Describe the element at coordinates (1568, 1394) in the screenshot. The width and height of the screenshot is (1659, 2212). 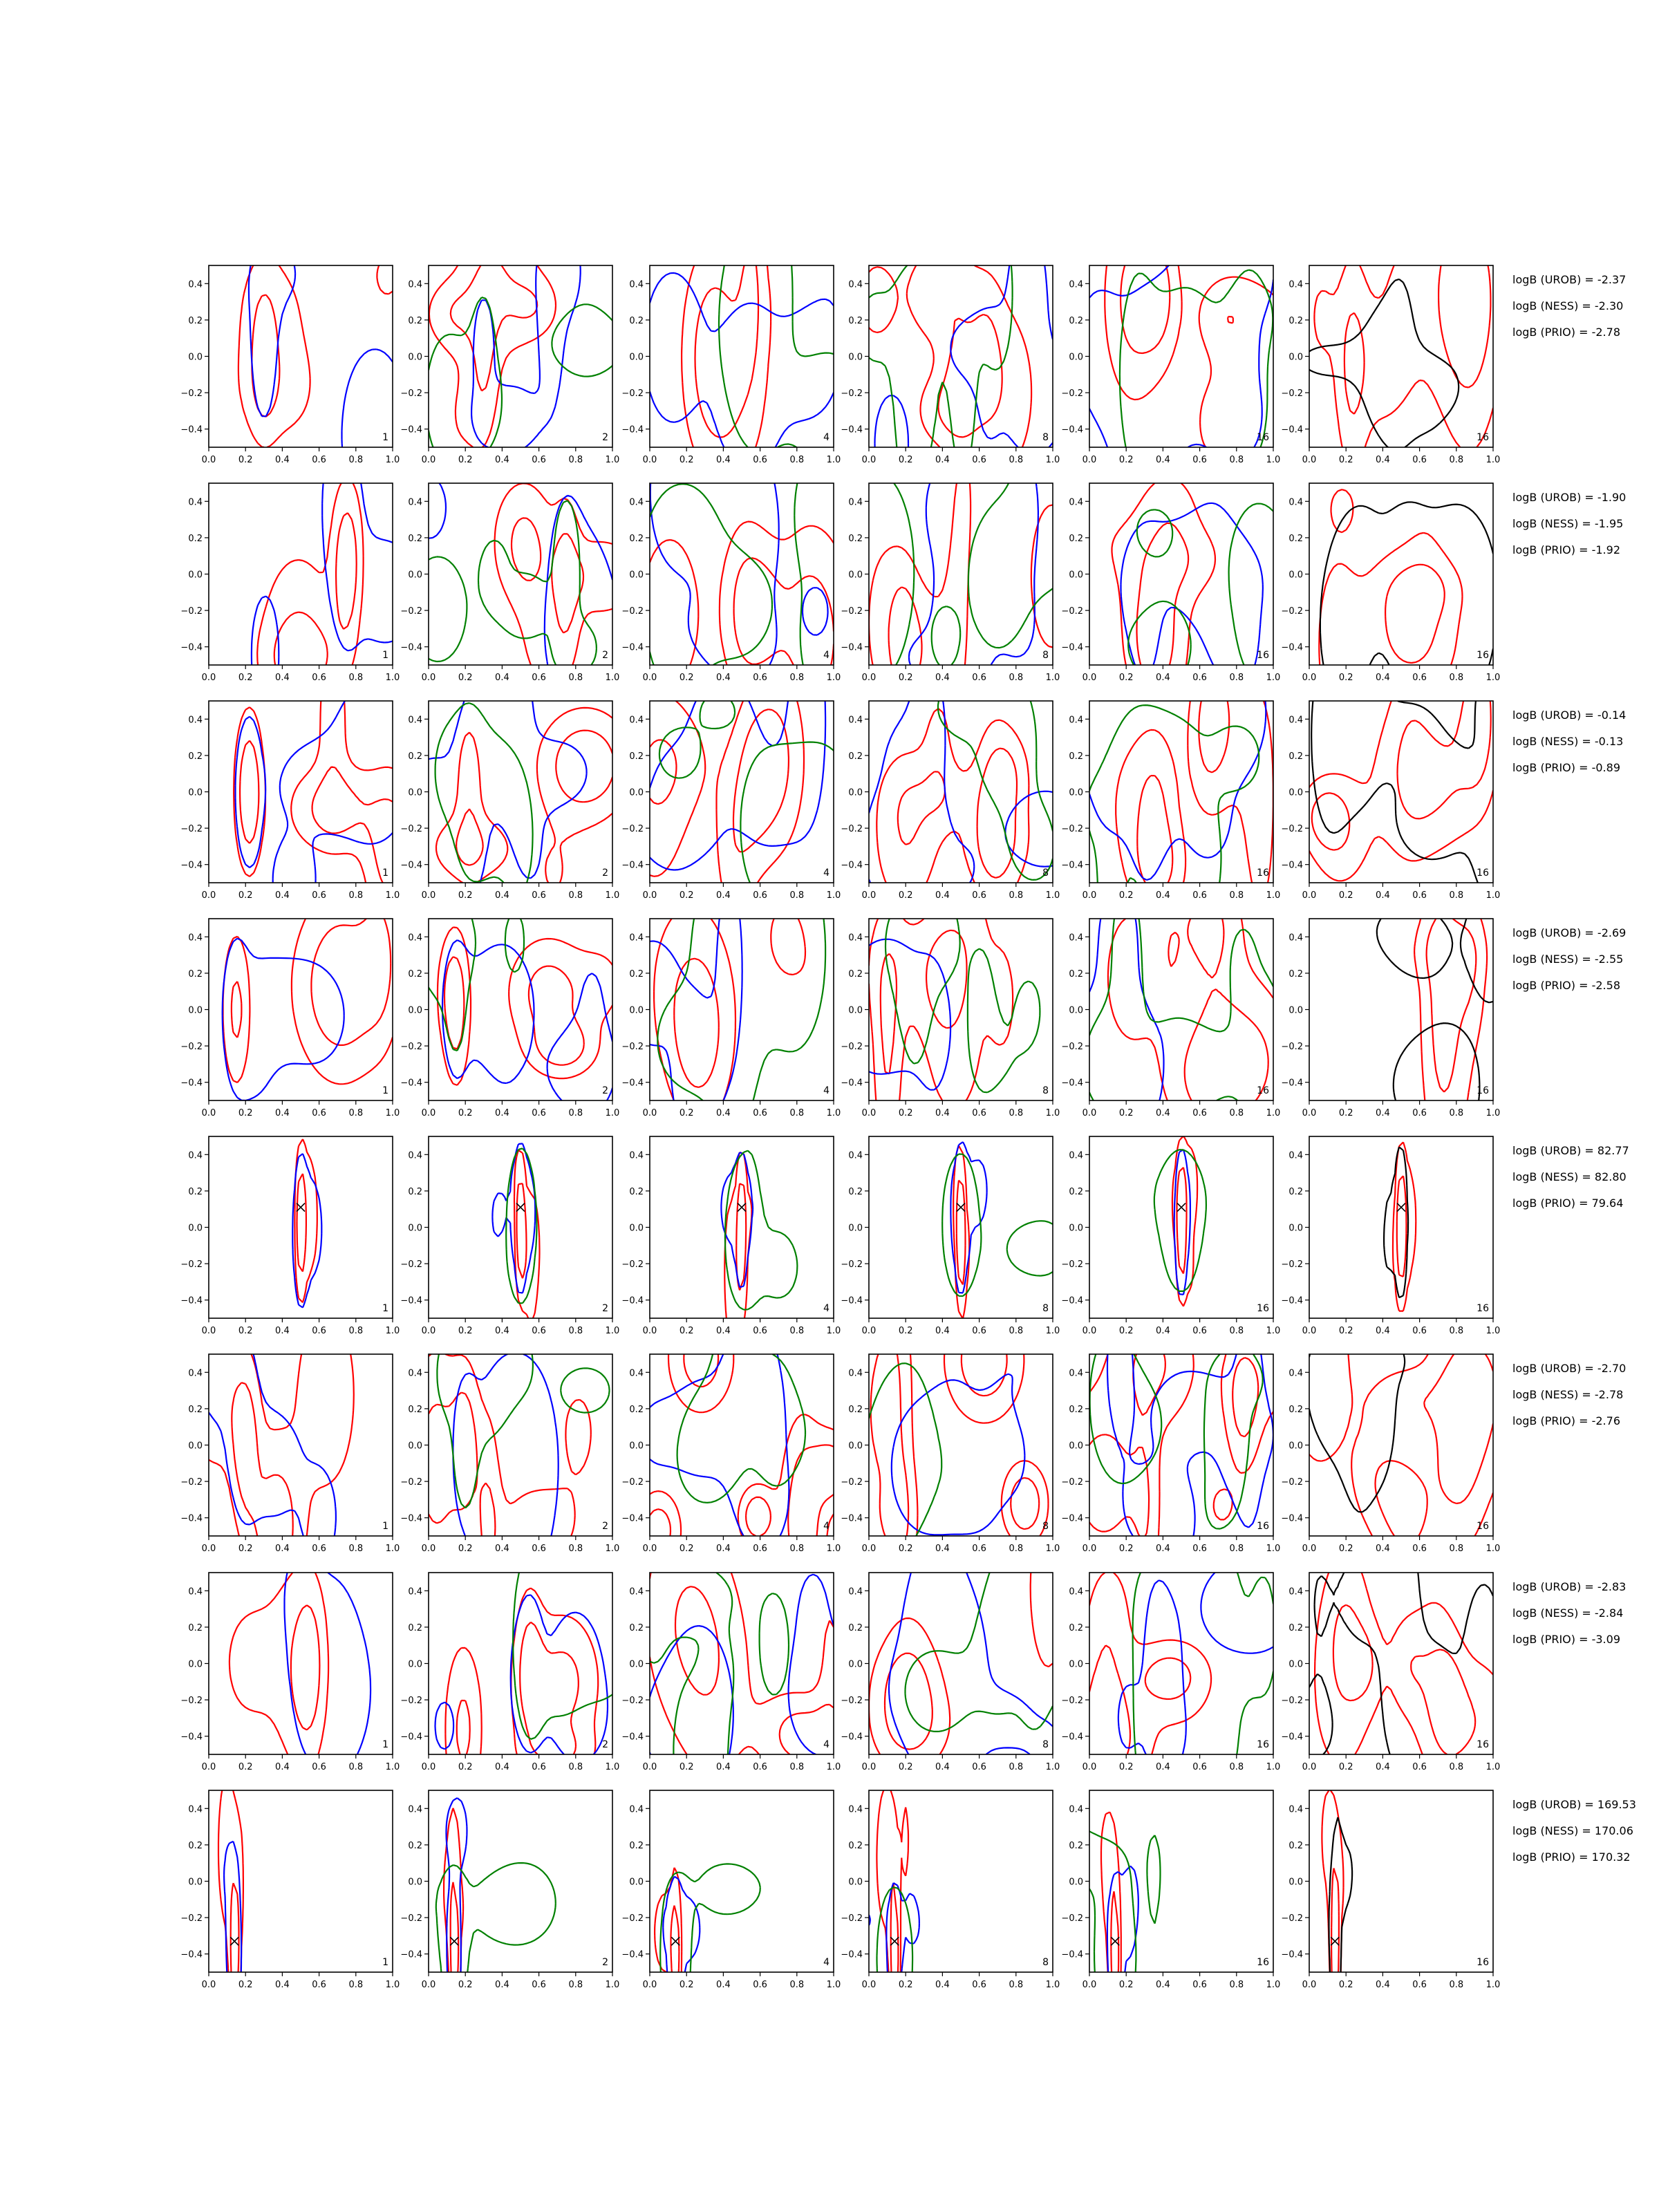
I see `logB-annotation: logB (NESS) = -2.78` at that location.